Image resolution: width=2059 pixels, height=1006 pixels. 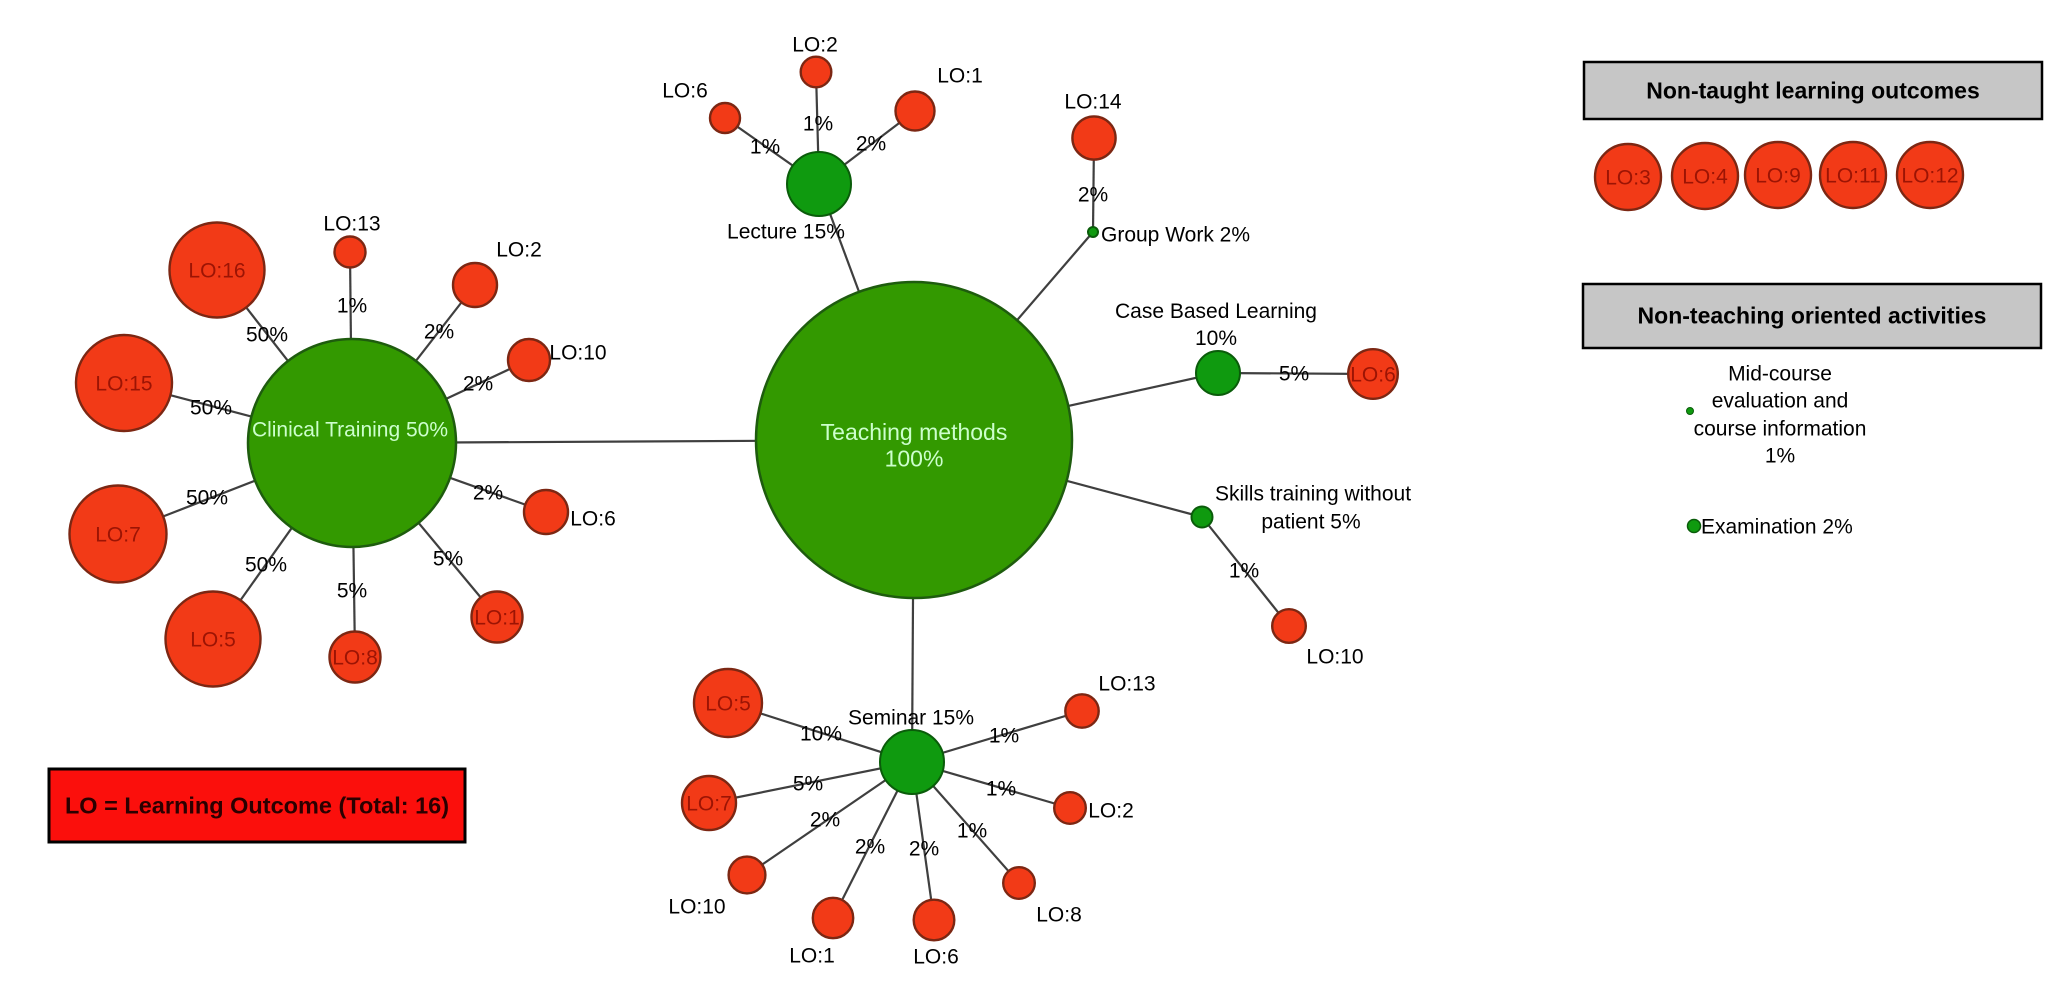 I want to click on svg-text: evaluation and, so click(x=1780, y=401).